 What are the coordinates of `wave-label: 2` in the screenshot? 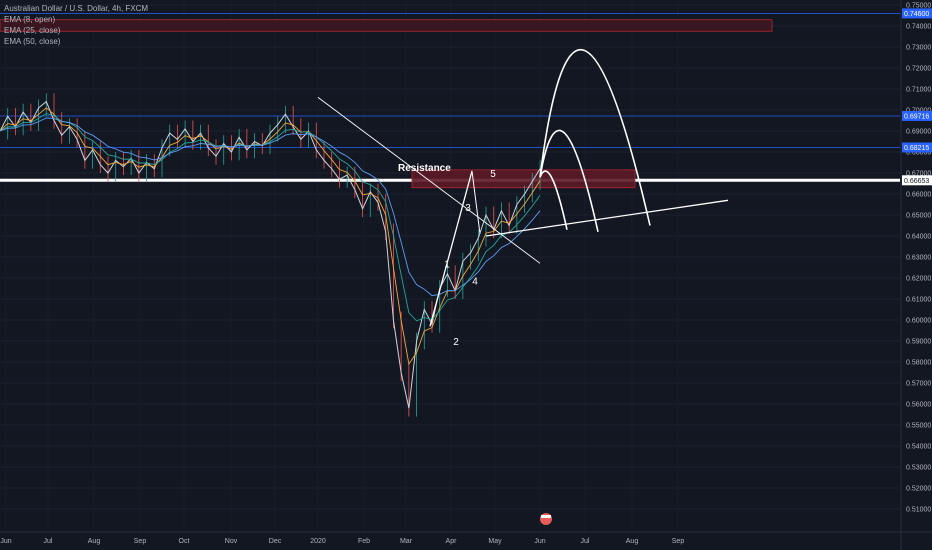 It's located at (456, 342).